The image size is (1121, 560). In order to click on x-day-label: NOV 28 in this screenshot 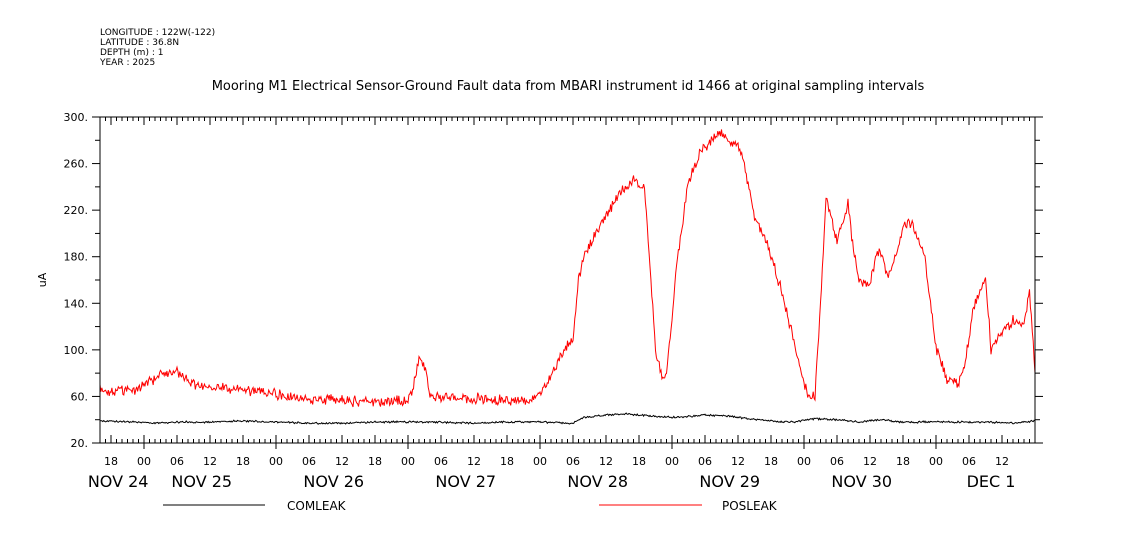, I will do `click(597, 481)`.